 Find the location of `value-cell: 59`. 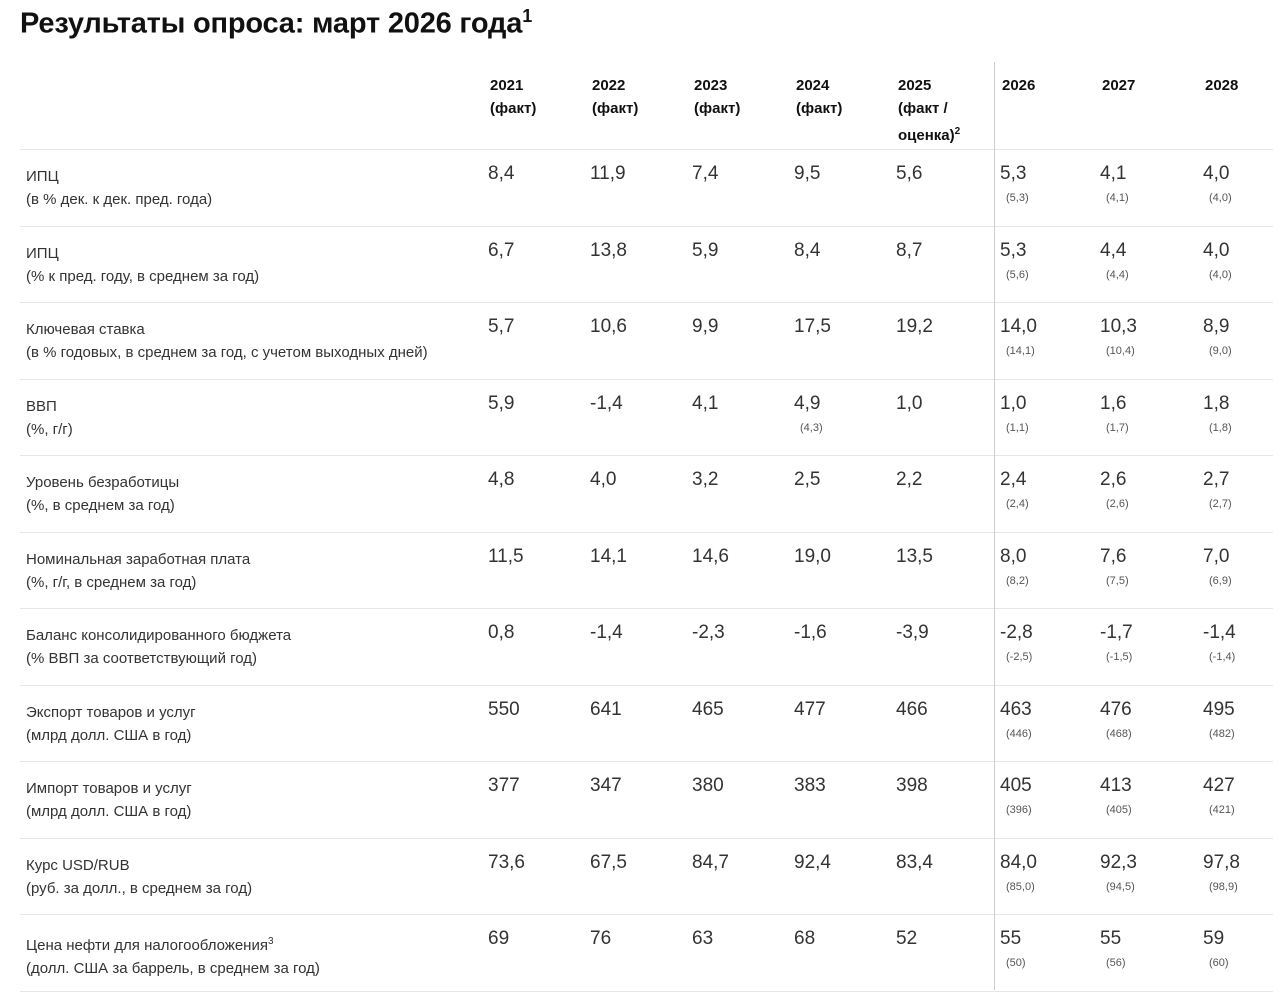

value-cell: 59 is located at coordinates (1214, 938).